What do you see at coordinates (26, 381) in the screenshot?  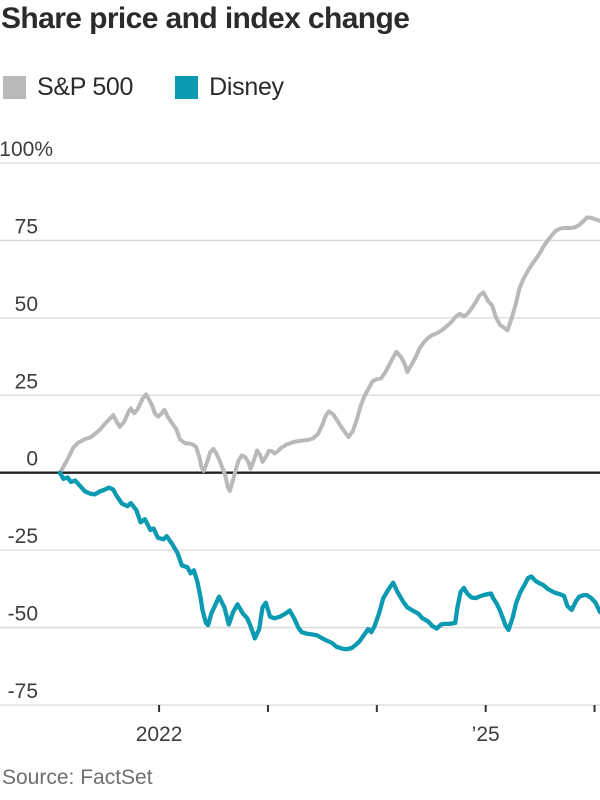 I see `y-axis-label: 25` at bounding box center [26, 381].